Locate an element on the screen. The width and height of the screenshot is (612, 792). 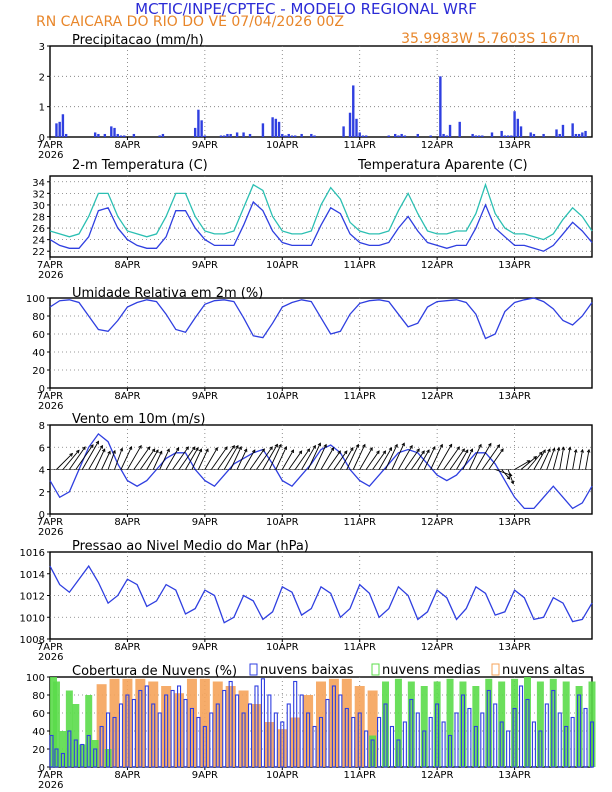
temp-ytick-label: 26 is located at coordinates (38, 229).